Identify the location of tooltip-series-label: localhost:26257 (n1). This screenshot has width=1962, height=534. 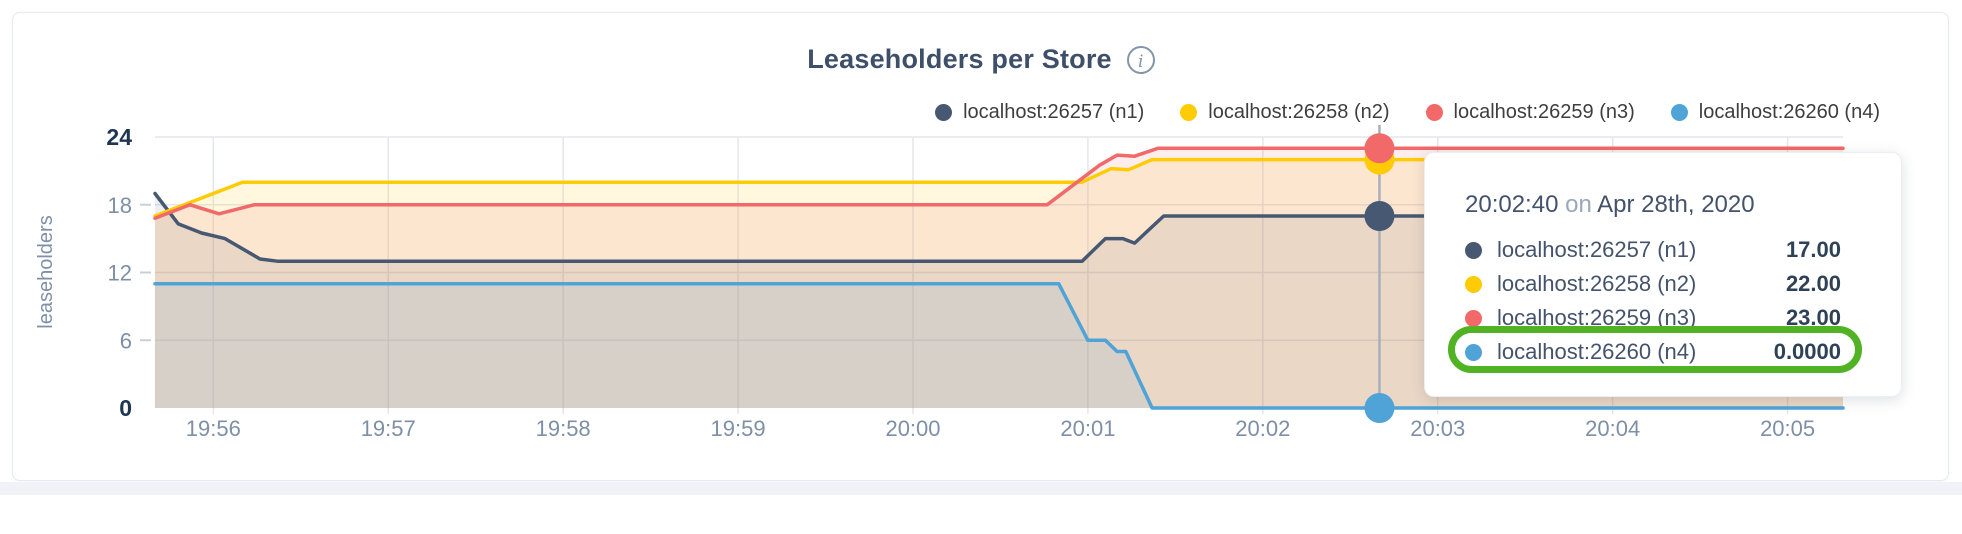
(1597, 249).